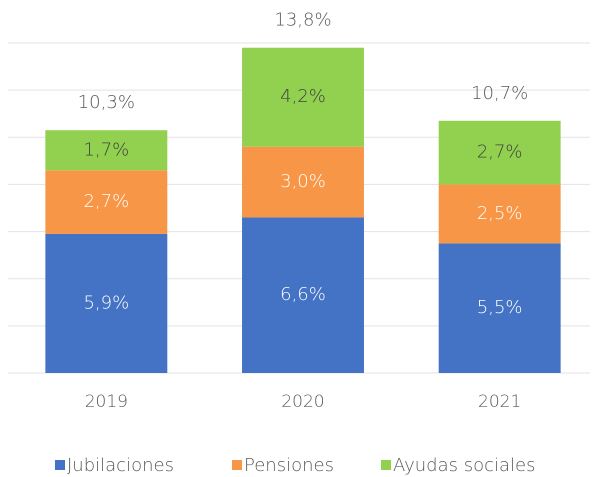 This screenshot has height=477, width=598. Describe the element at coordinates (302, 20) in the screenshot. I see `total-label: 13,8%` at that location.